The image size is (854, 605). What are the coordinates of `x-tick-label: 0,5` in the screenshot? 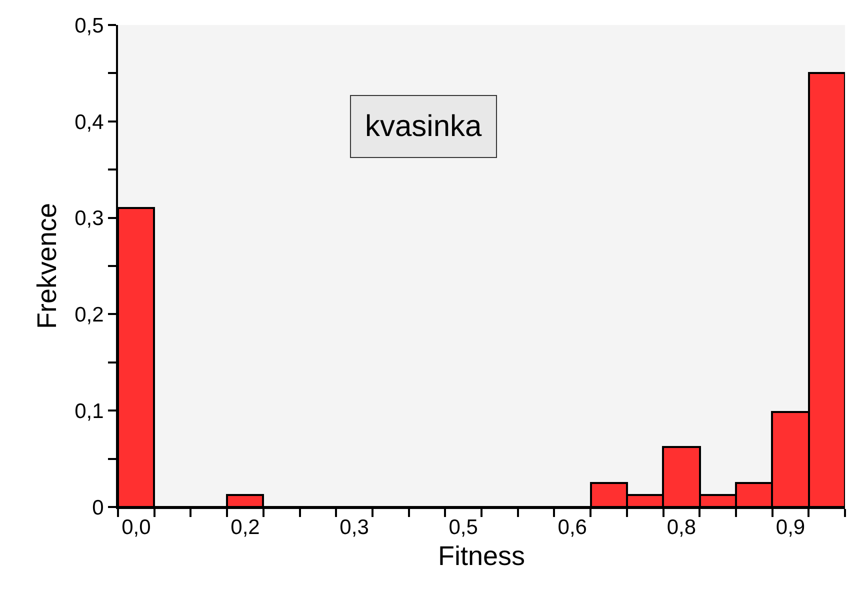 It's located at (463, 528).